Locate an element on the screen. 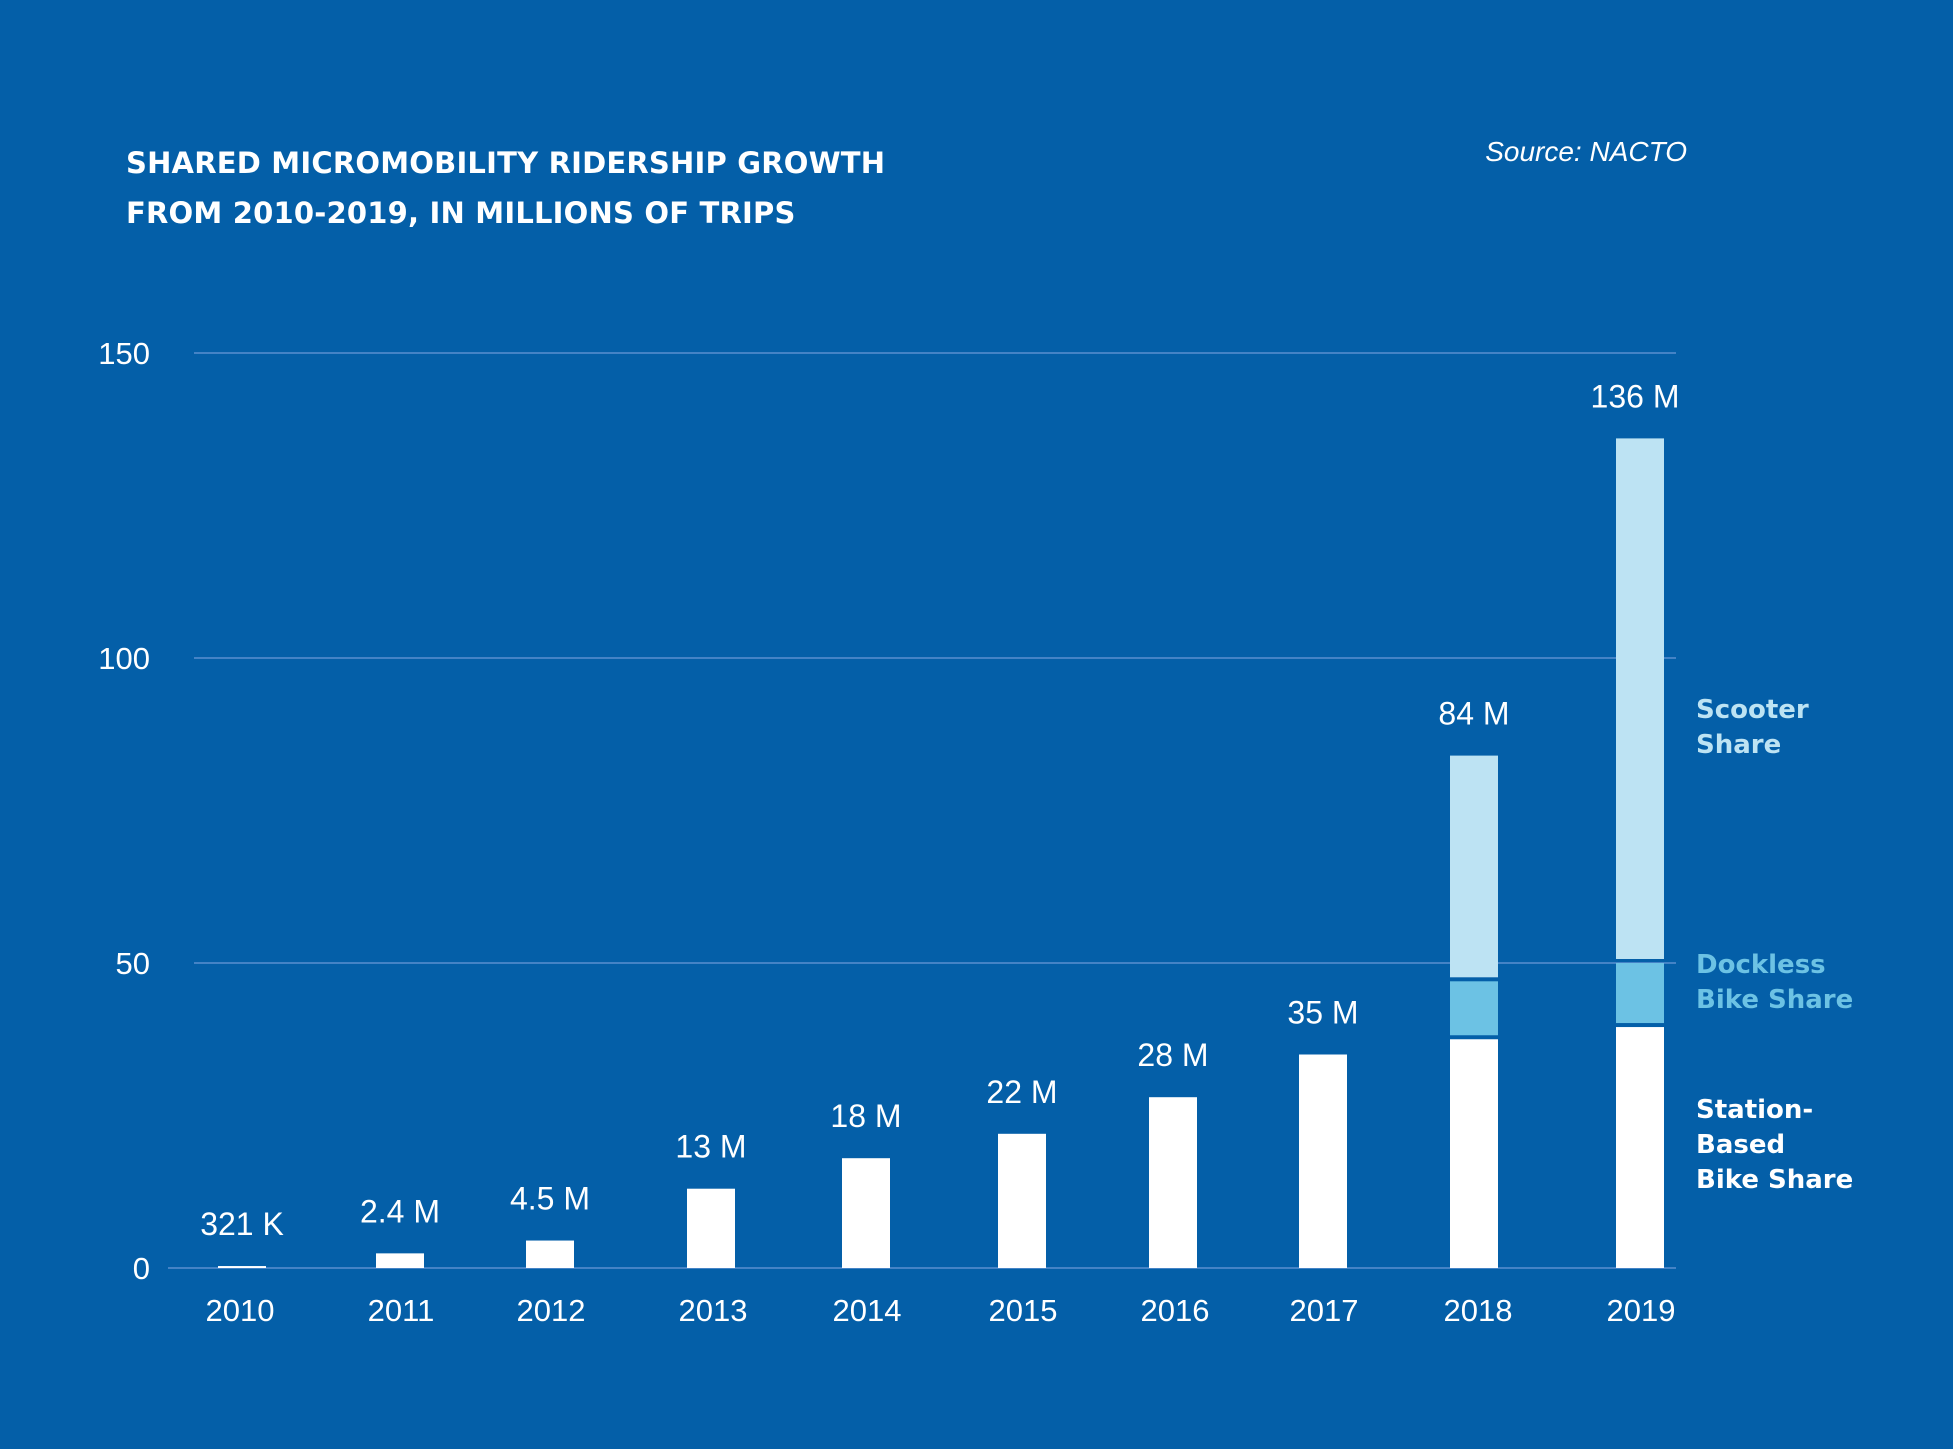 The width and height of the screenshot is (1953, 1449). x-tick-label-2012: 2012 is located at coordinates (551, 1310).